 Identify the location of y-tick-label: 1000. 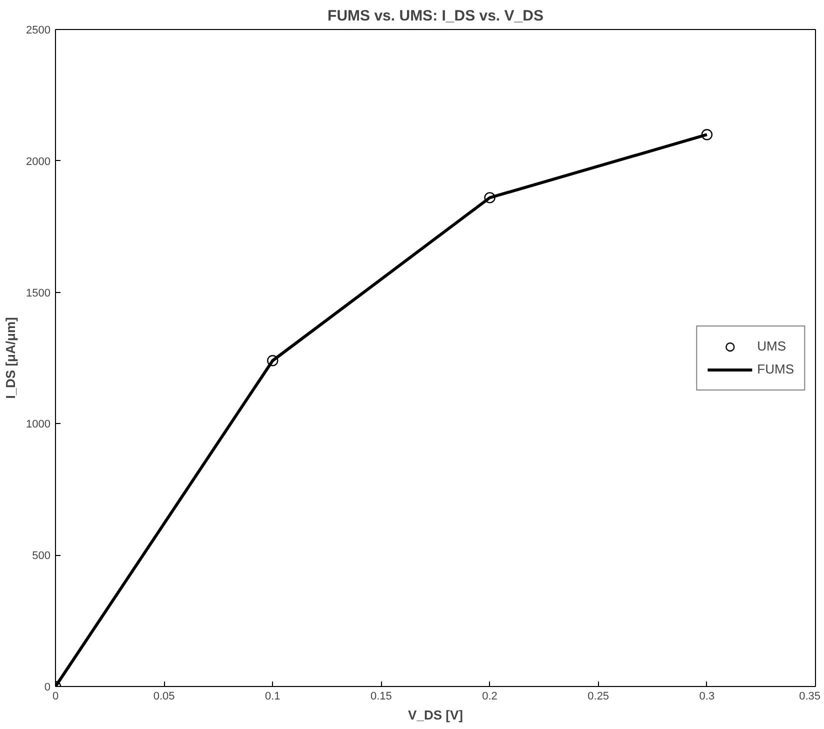
(38, 424).